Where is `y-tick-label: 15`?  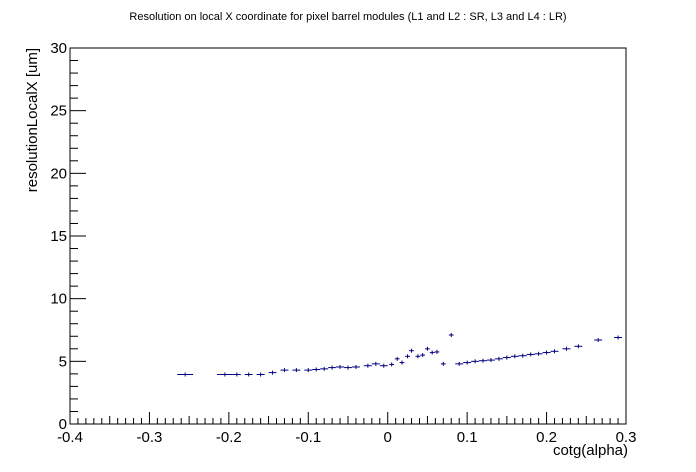
y-tick-label: 15 is located at coordinates (58, 236).